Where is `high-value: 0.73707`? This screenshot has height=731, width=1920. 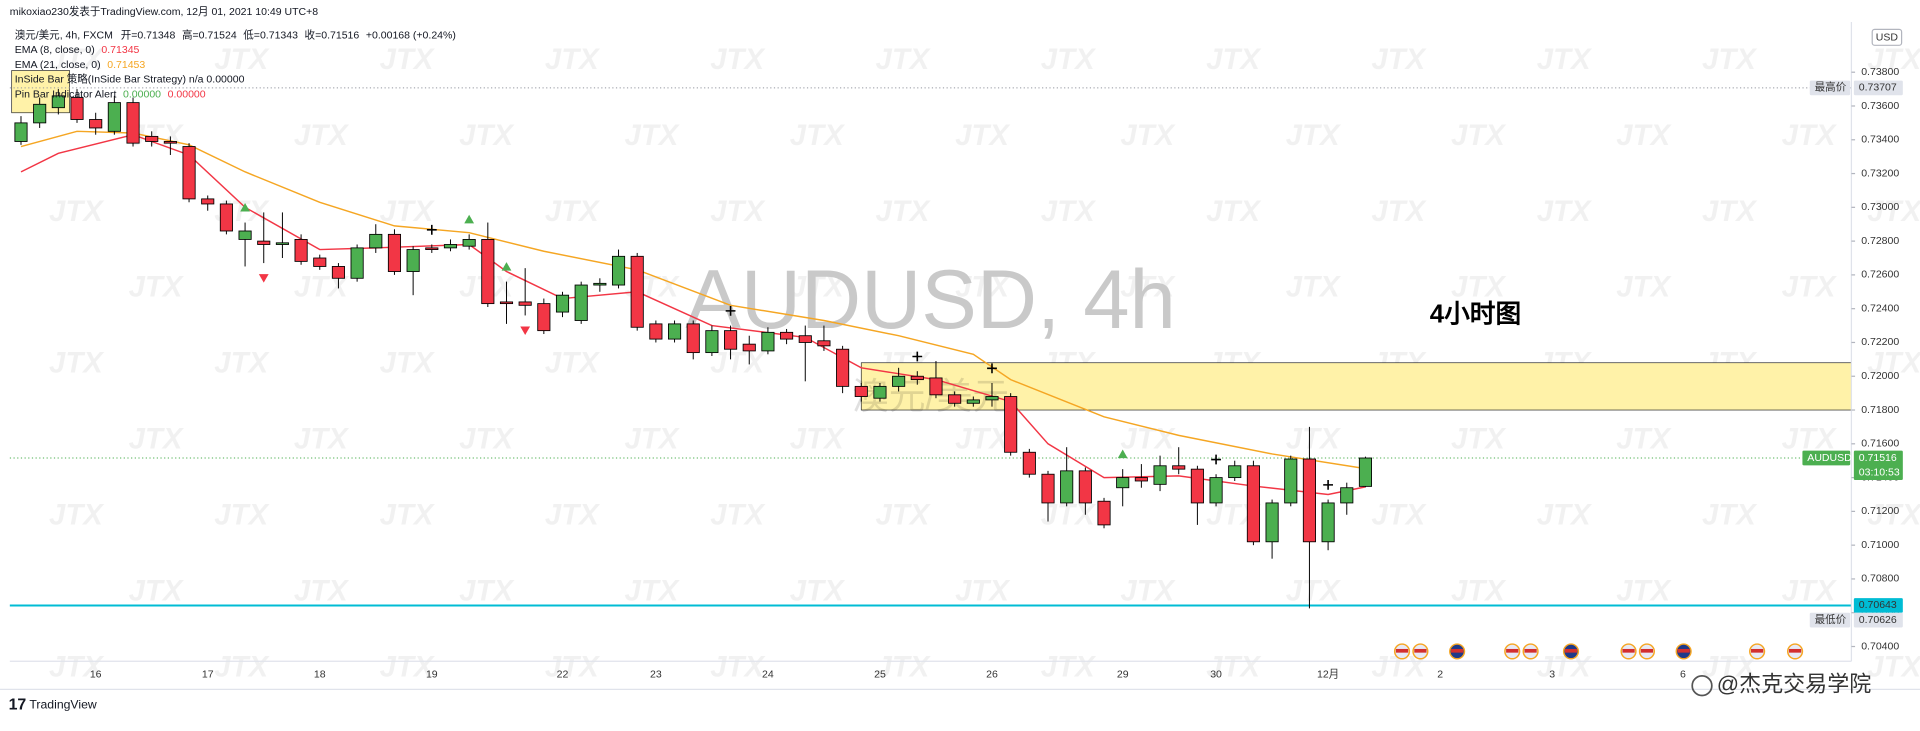
high-value: 0.73707 is located at coordinates (1878, 88).